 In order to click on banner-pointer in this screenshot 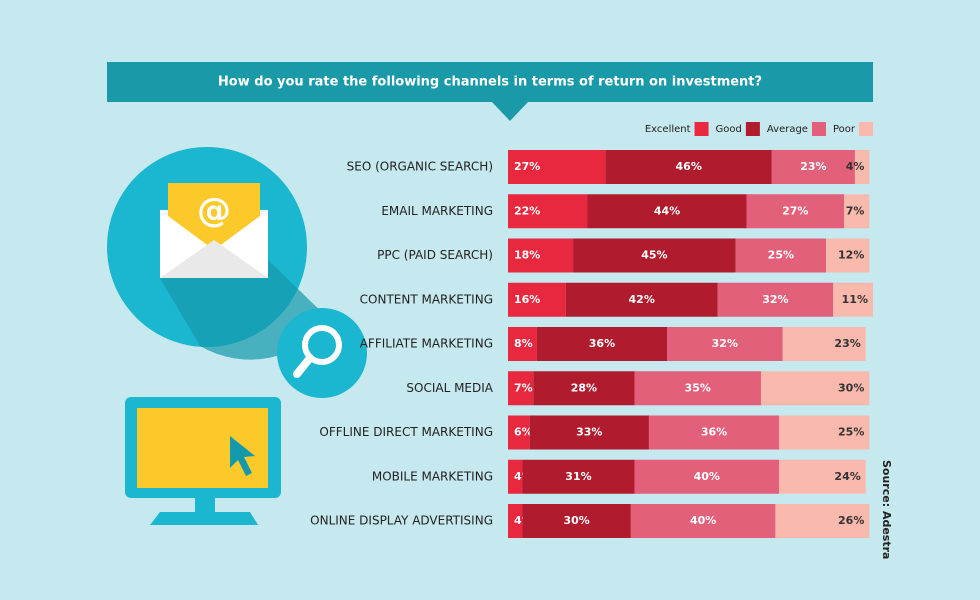, I will do `click(510, 111)`.